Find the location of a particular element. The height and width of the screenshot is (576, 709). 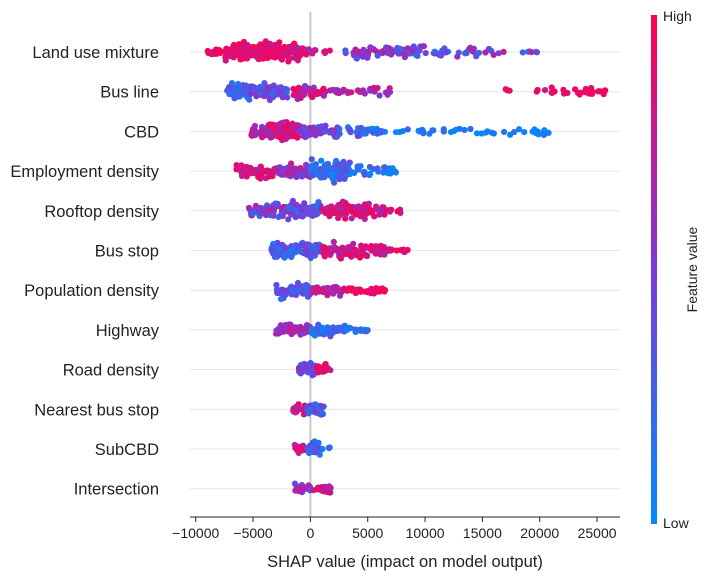

x-tick-label: −10000 is located at coordinates (195, 533).